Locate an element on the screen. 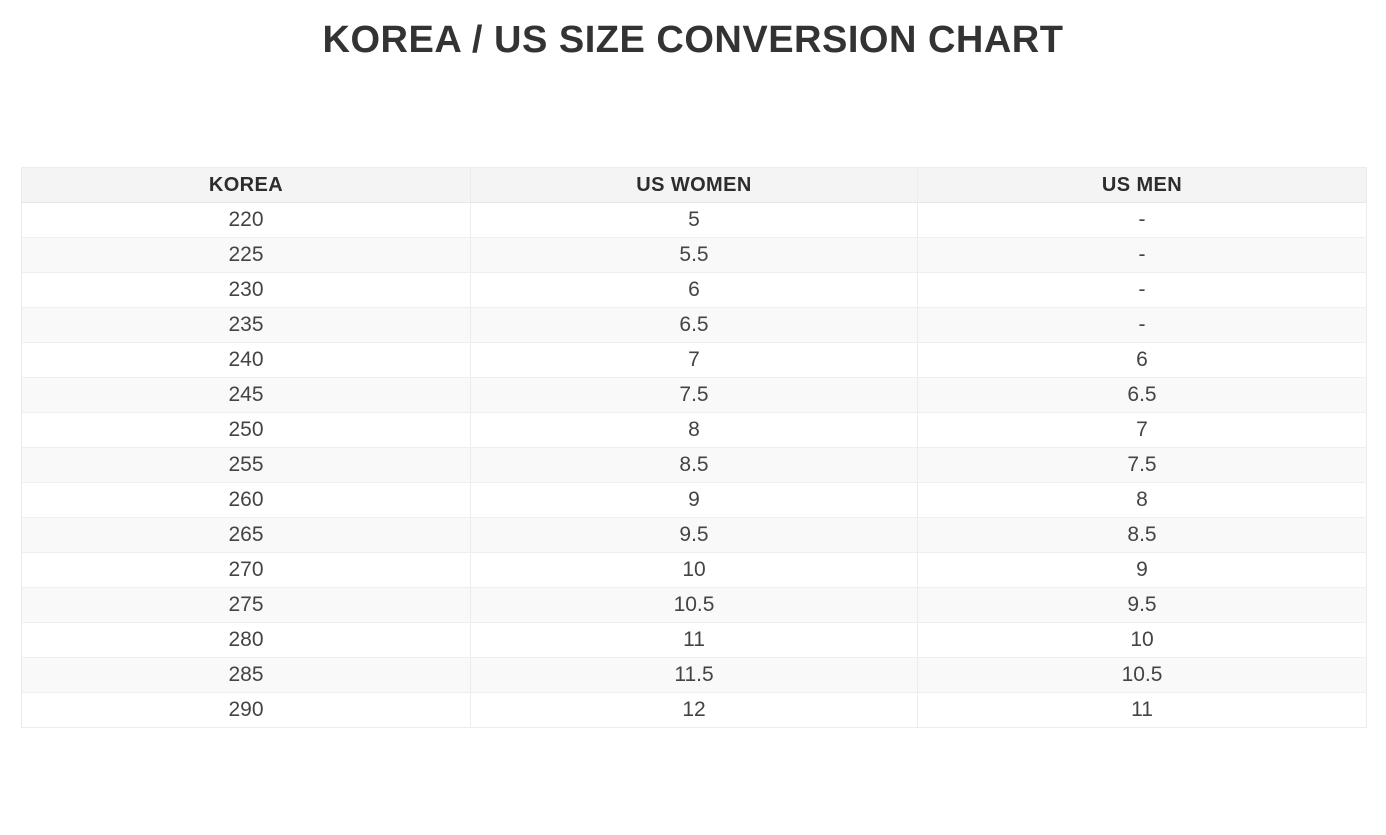 The width and height of the screenshot is (1386, 835). cell-us-women: 5.5 is located at coordinates (694, 255).